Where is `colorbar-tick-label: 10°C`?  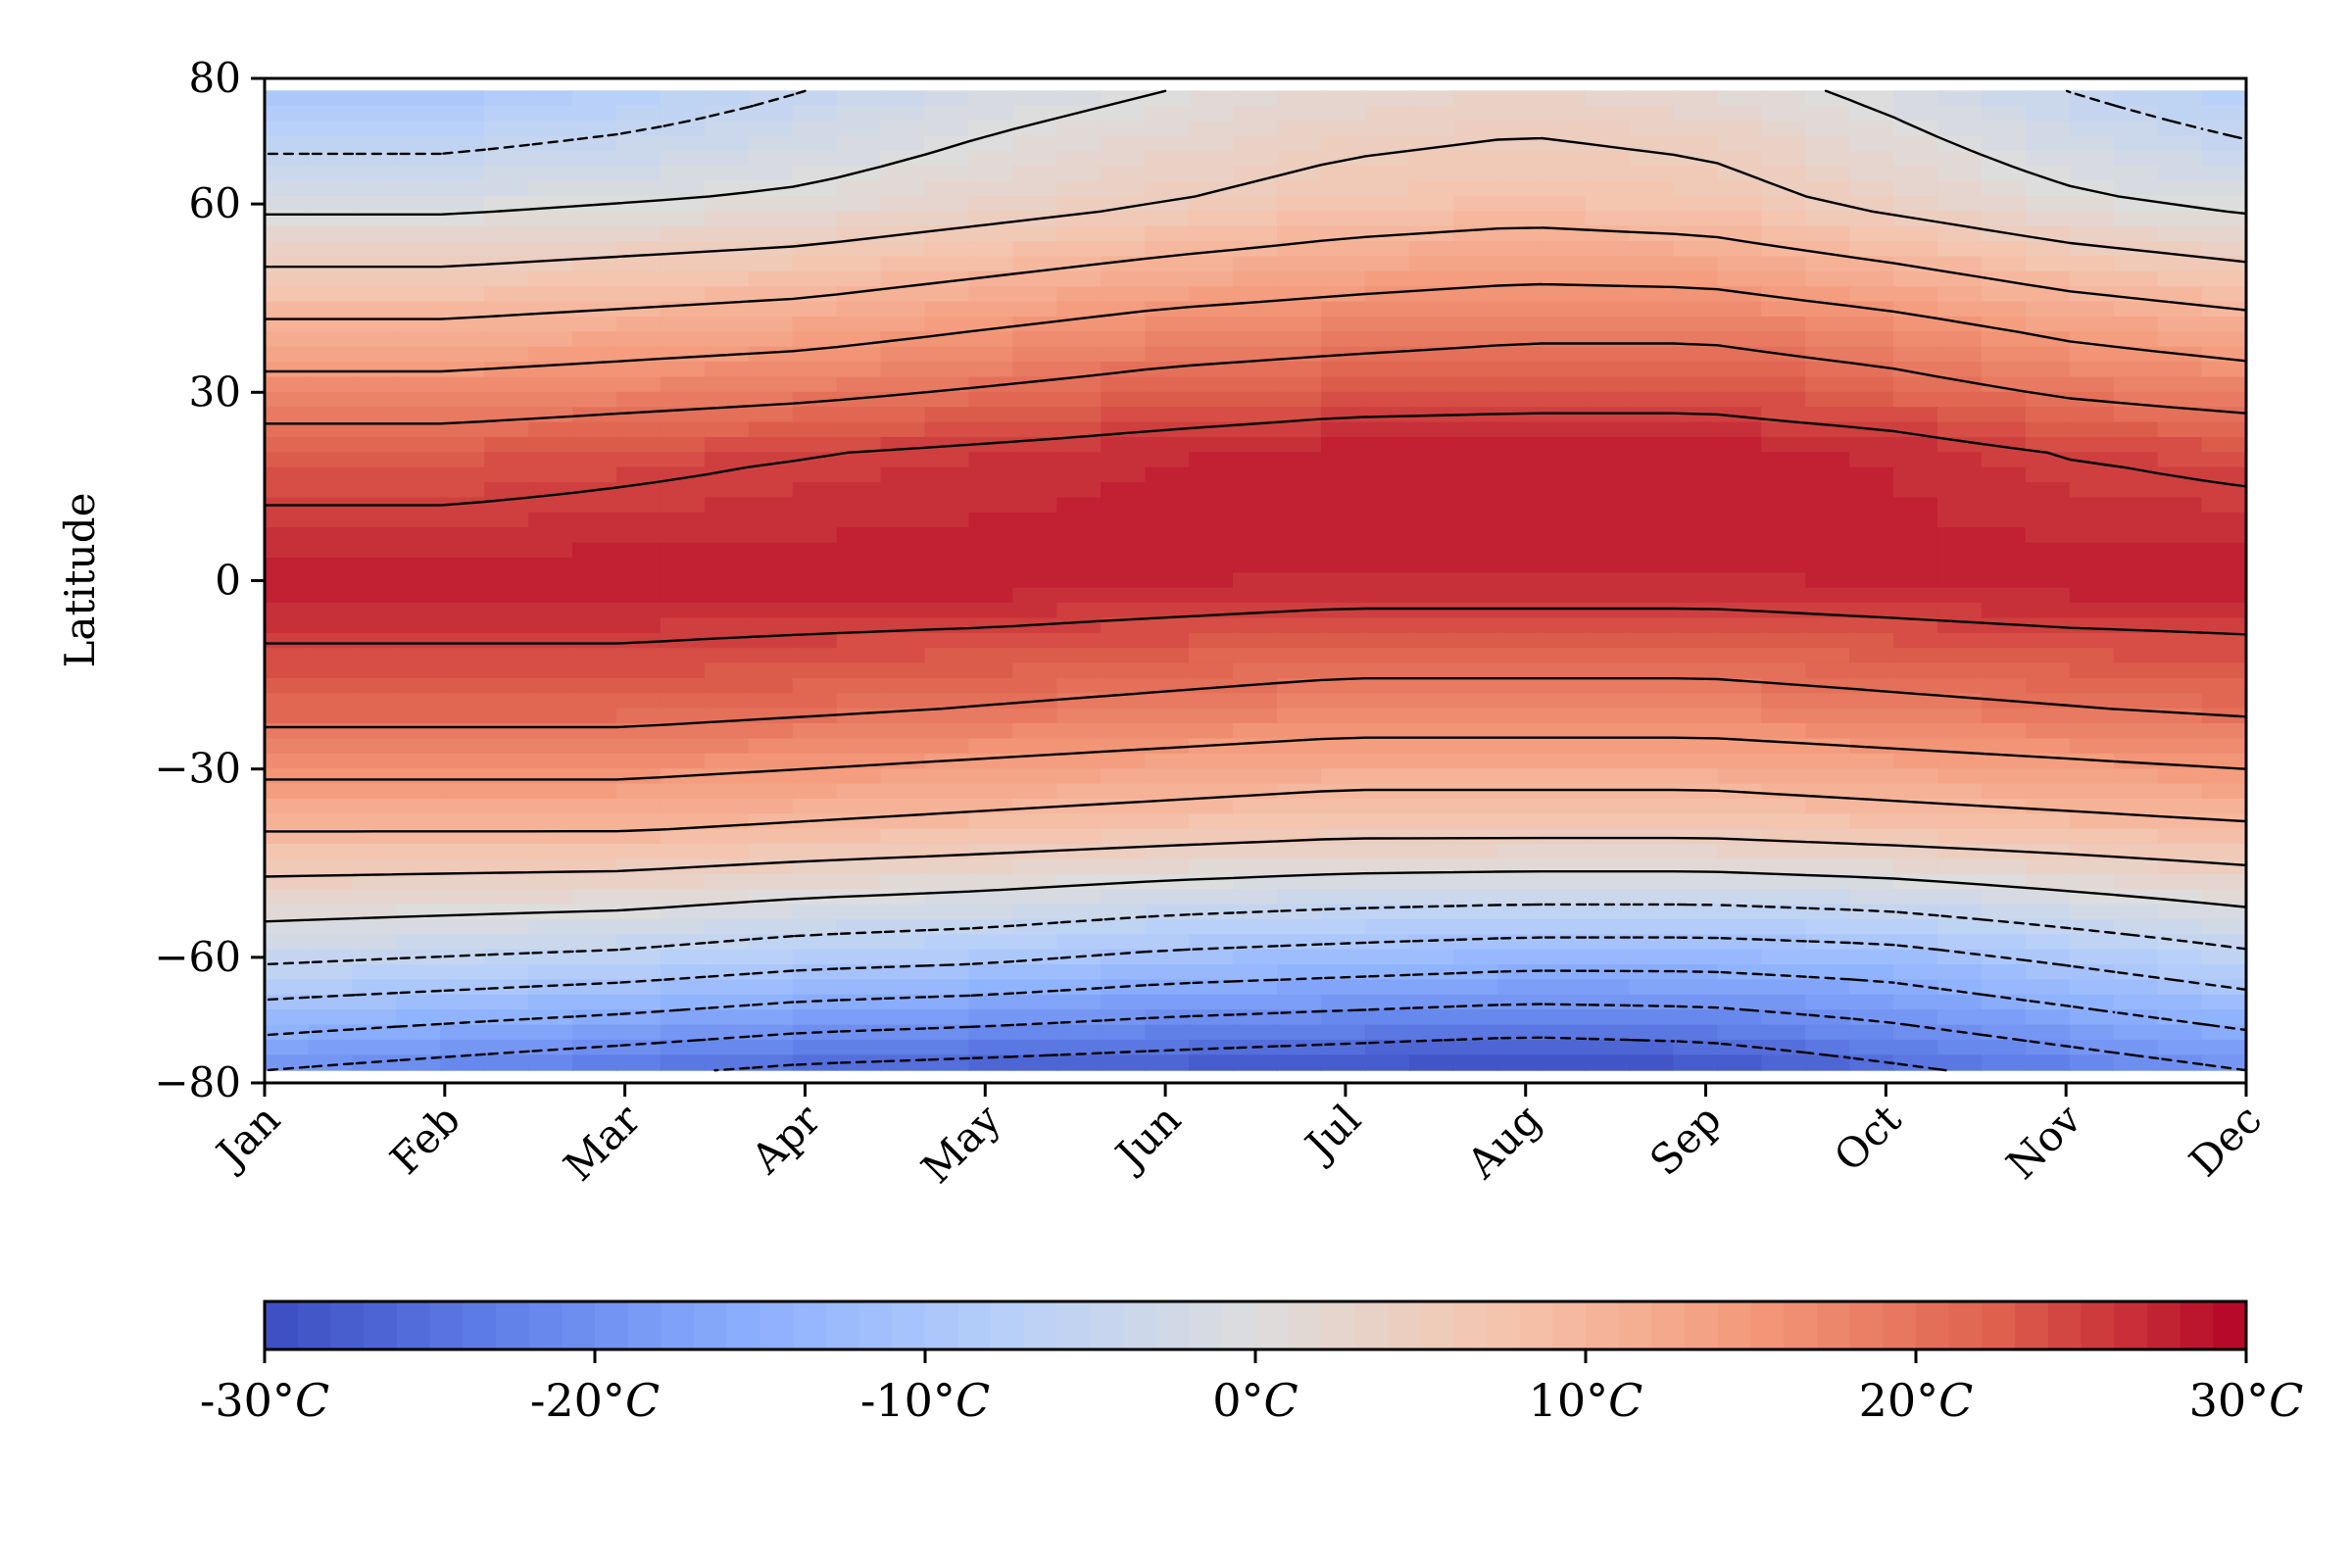
colorbar-tick-label: 10°C is located at coordinates (1586, 1400).